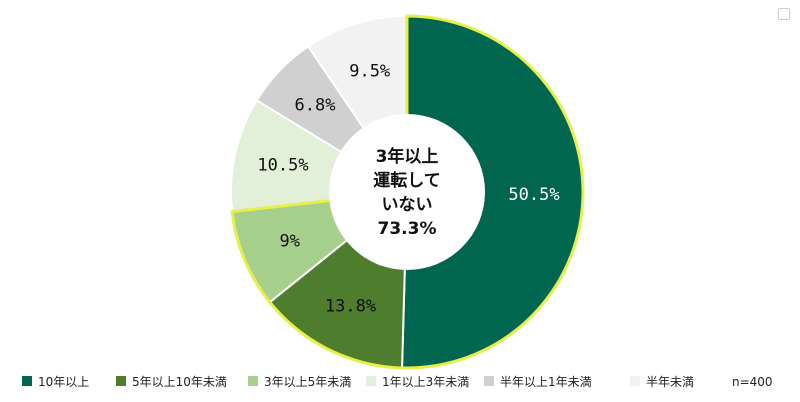 This screenshot has width=800, height=402. Describe the element at coordinates (63, 382) in the screenshot. I see `legend-label-1: 10年以上` at that location.